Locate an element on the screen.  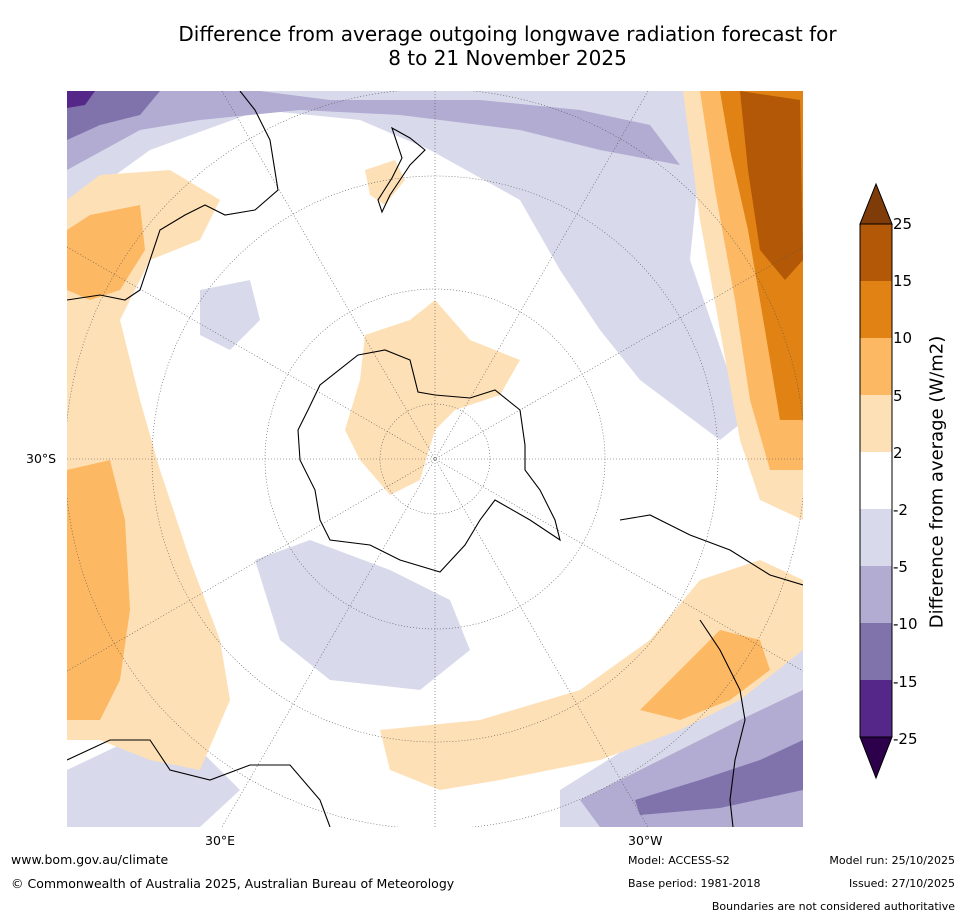
neg-region-north-mid is located at coordinates (373, 130).